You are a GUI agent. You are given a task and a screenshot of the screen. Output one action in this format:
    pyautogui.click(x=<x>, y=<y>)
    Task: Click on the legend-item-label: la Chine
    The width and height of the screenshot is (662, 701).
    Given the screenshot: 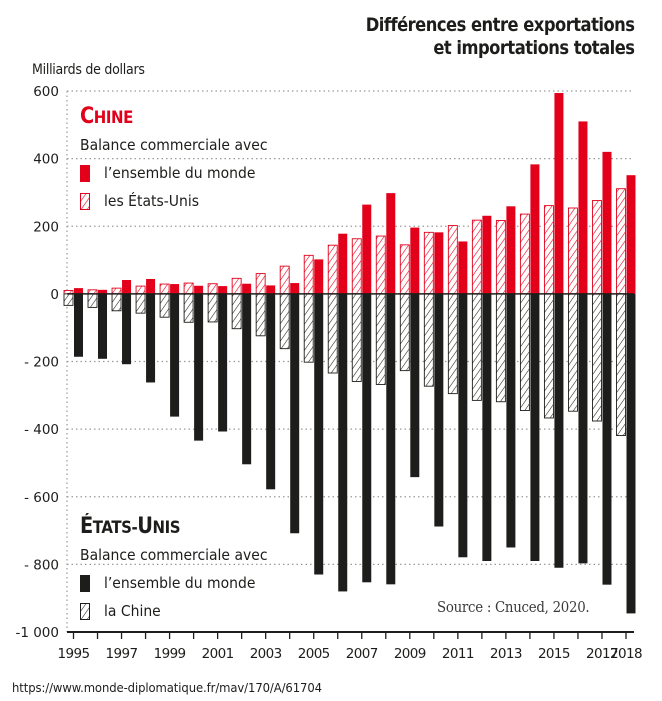 What is the action you would take?
    pyautogui.click(x=132, y=611)
    